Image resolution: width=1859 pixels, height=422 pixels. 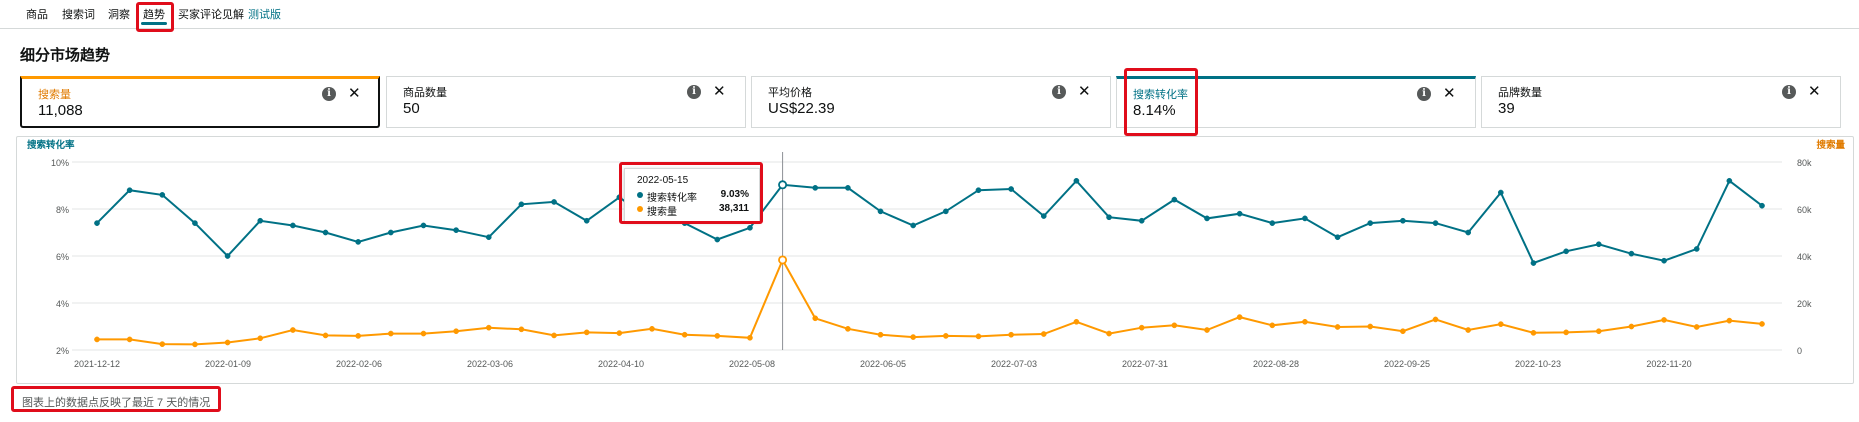 What do you see at coordinates (663, 180) in the screenshot?
I see `tooltip-date: 2022-05-15` at bounding box center [663, 180].